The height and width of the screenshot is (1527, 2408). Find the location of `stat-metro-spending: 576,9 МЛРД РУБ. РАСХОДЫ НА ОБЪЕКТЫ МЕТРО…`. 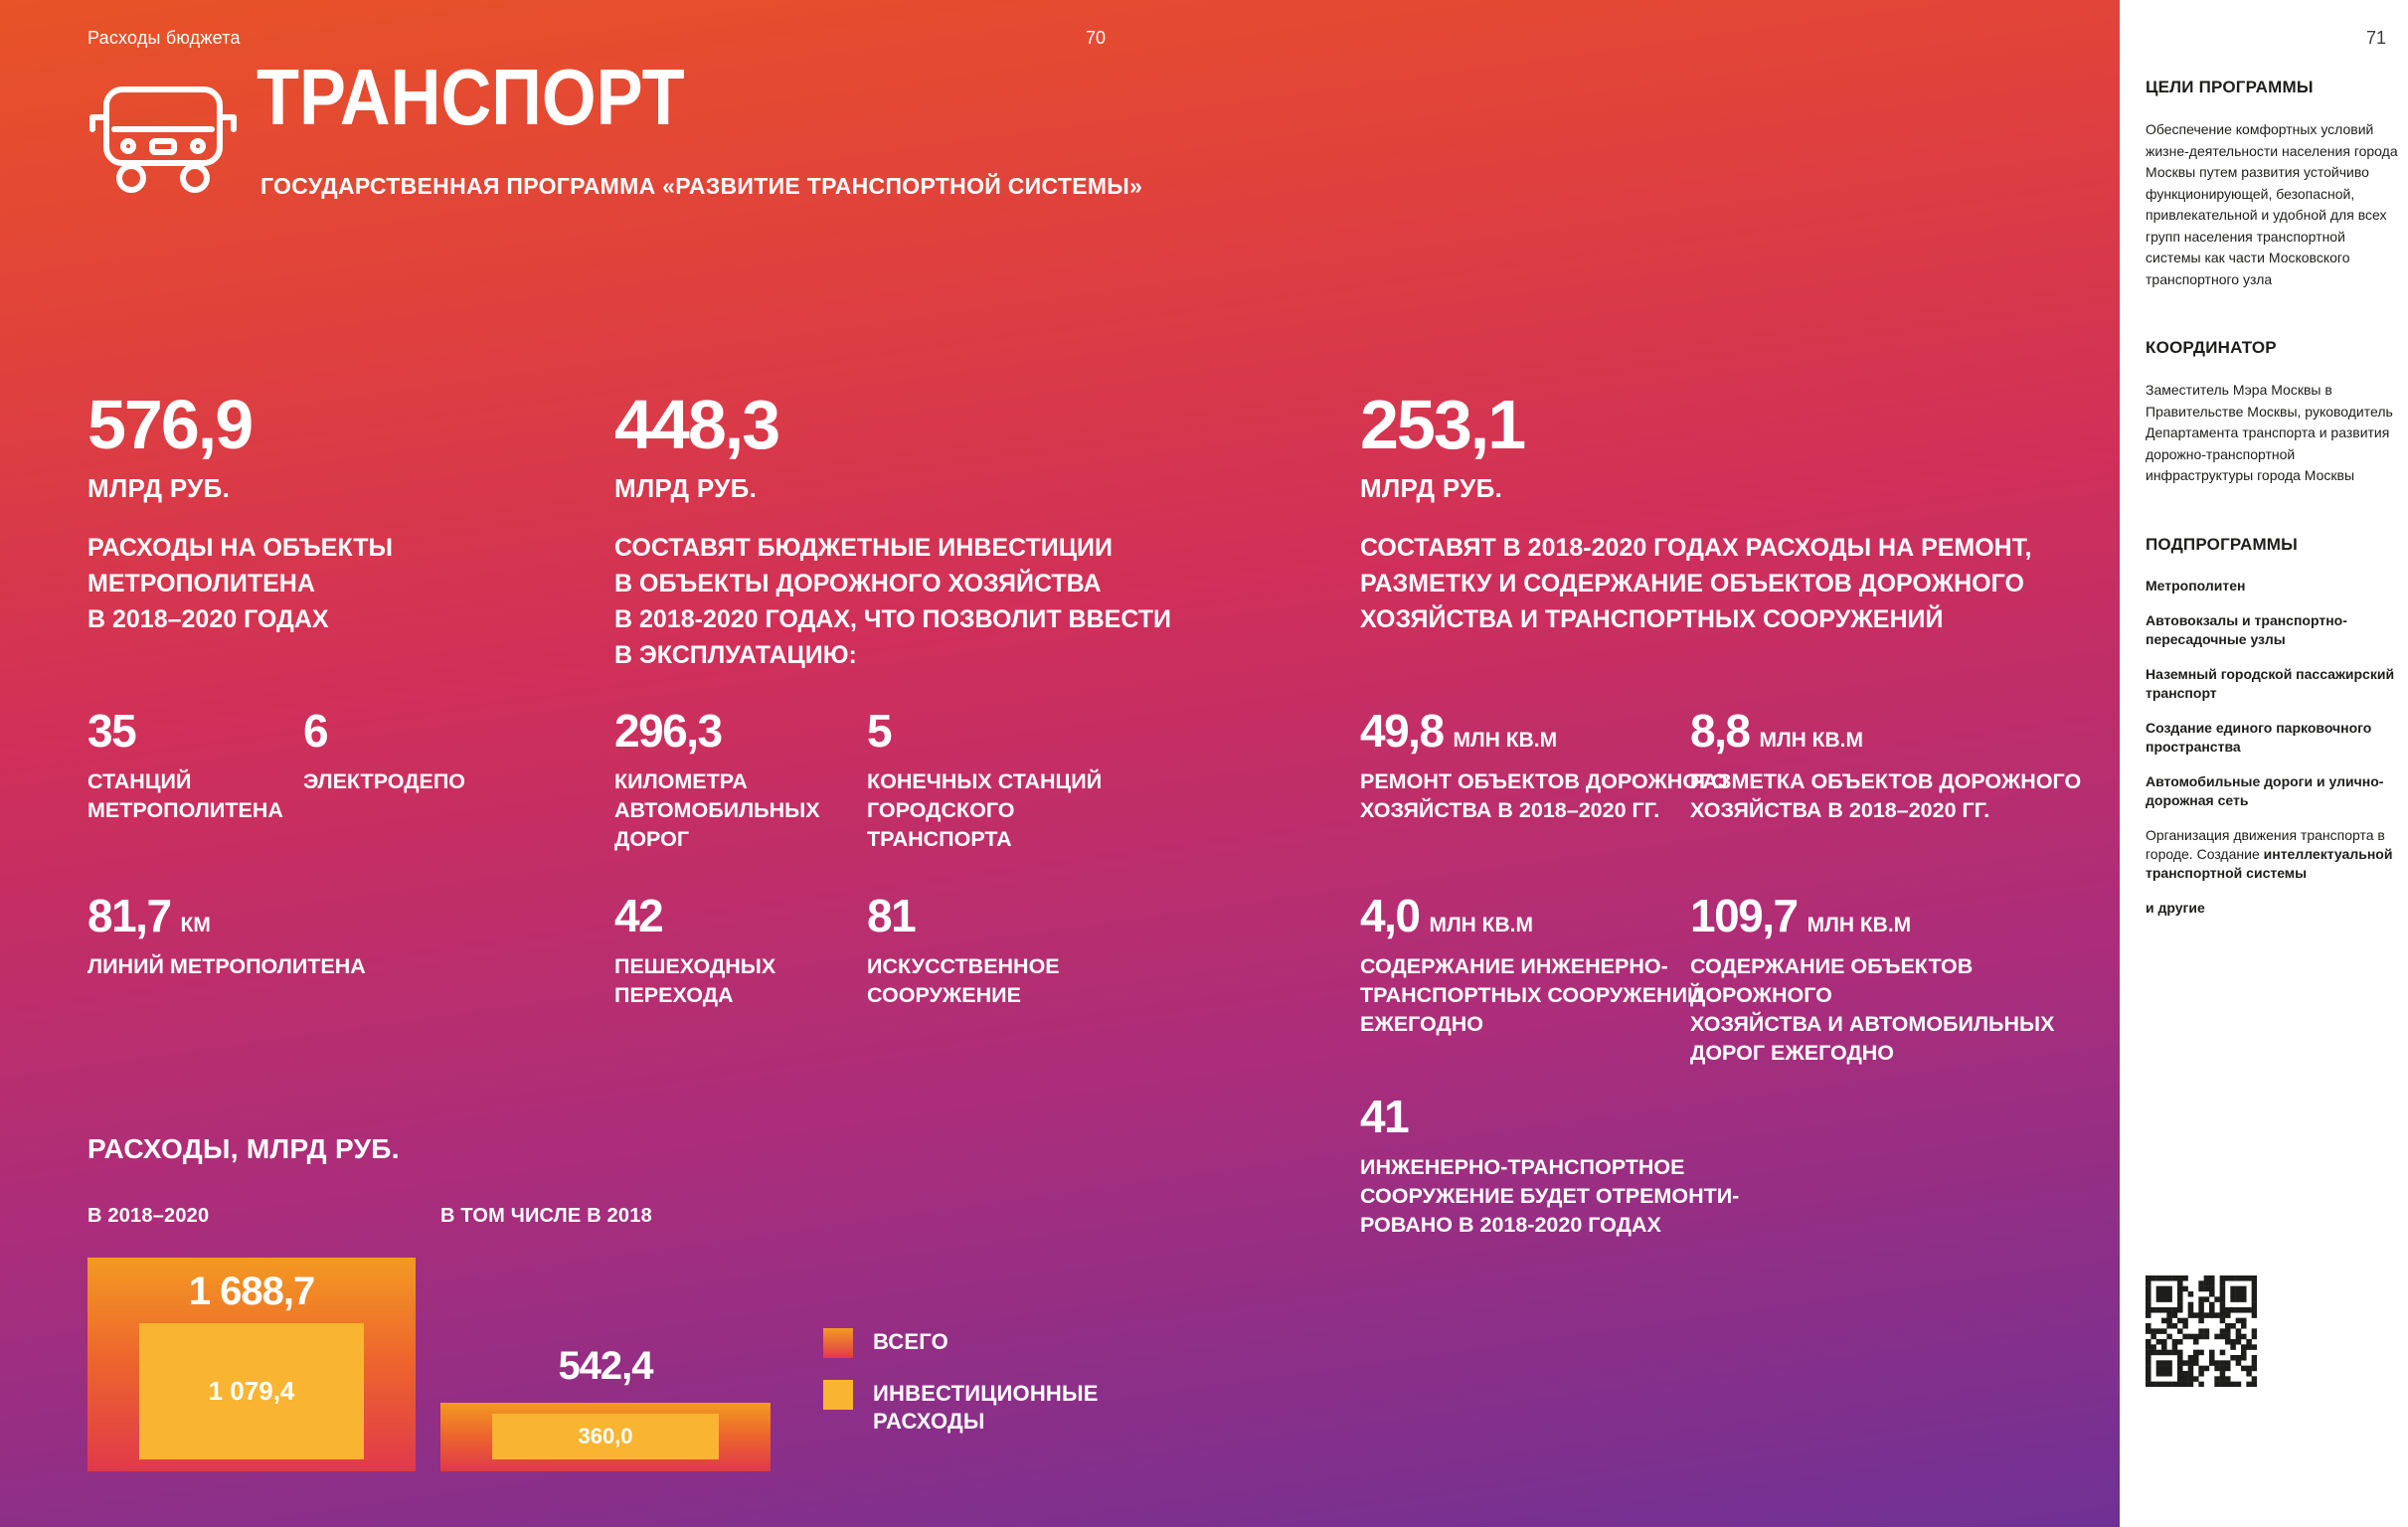

stat-metro-spending: 576,9 МЛРД РУБ. РАСХОДЫ НА ОБЪЕКТЫ МЕТРО… is located at coordinates (336, 513).